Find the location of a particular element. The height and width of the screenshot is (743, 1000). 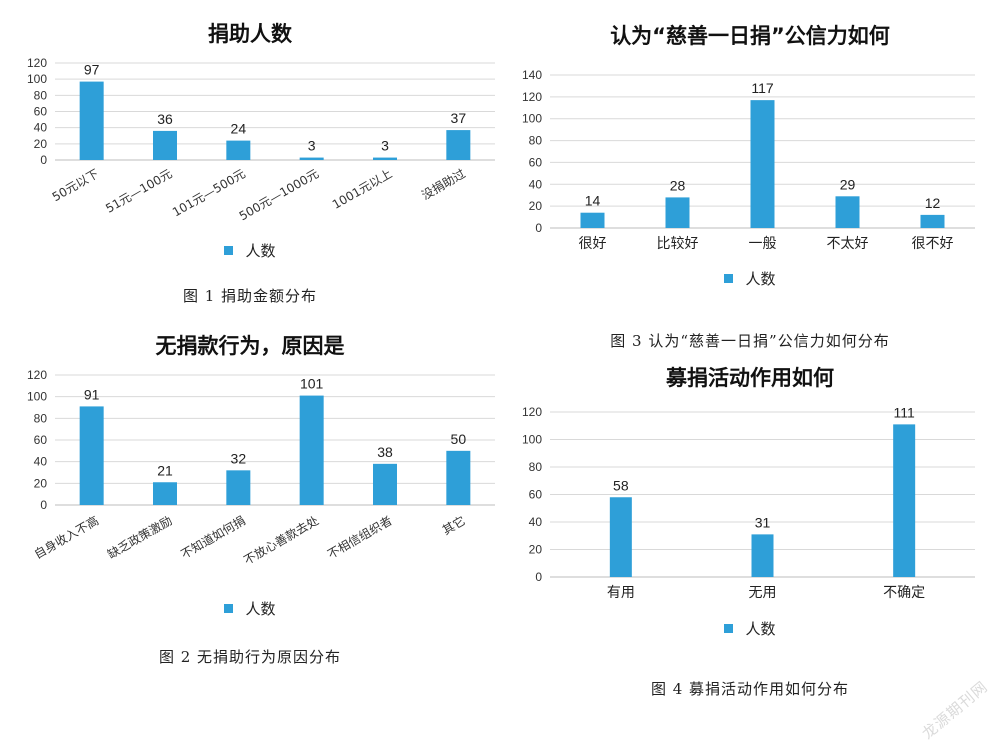

x-tick-label: 有用 is located at coordinates (621, 593).